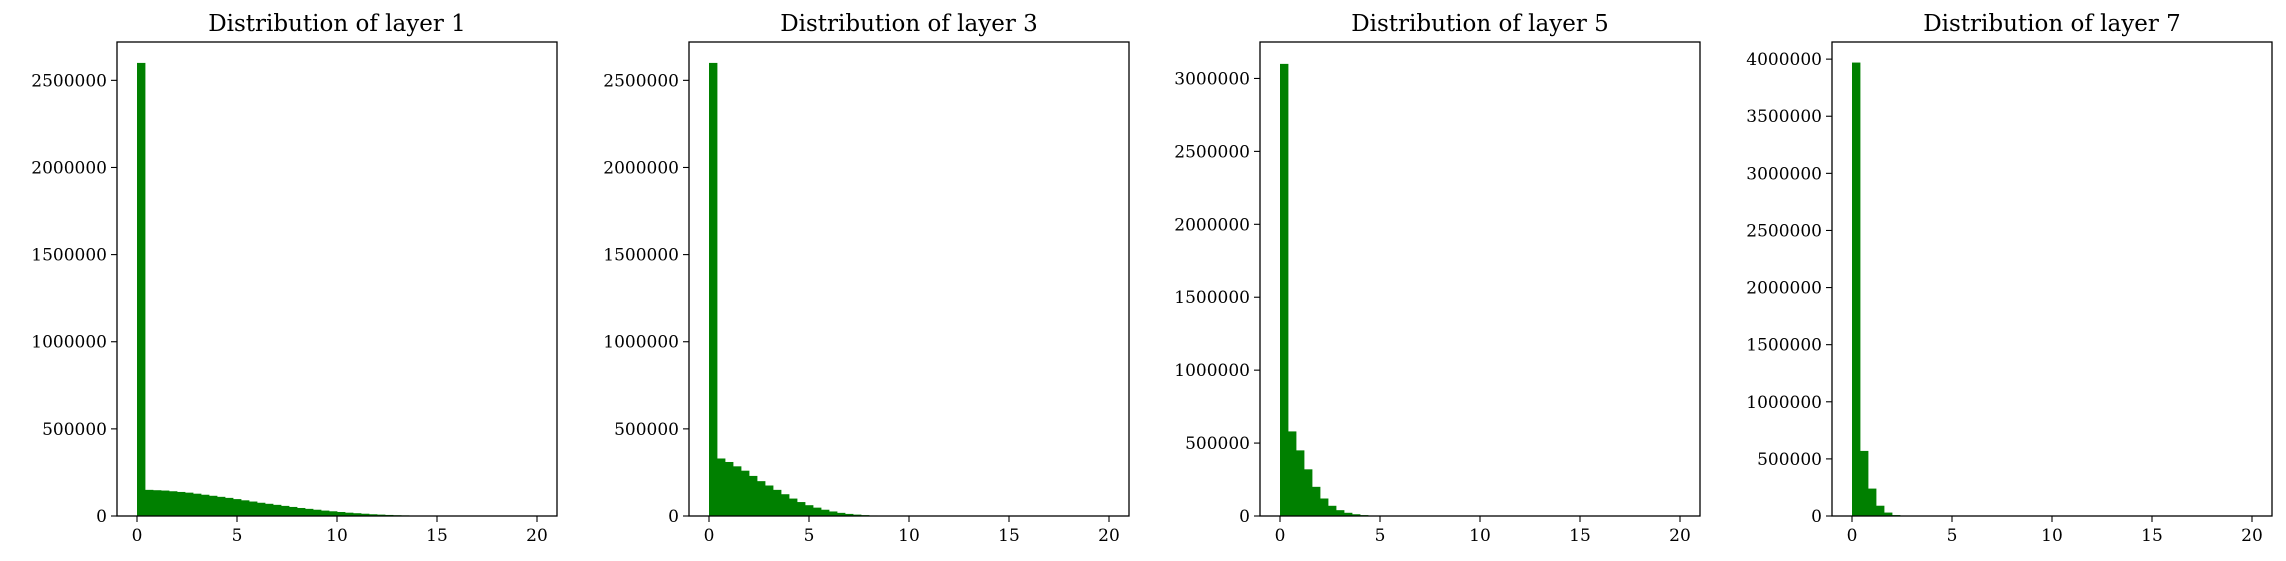  What do you see at coordinates (2052, 24) in the screenshot?
I see `chart-title: Distribution of layer 7` at bounding box center [2052, 24].